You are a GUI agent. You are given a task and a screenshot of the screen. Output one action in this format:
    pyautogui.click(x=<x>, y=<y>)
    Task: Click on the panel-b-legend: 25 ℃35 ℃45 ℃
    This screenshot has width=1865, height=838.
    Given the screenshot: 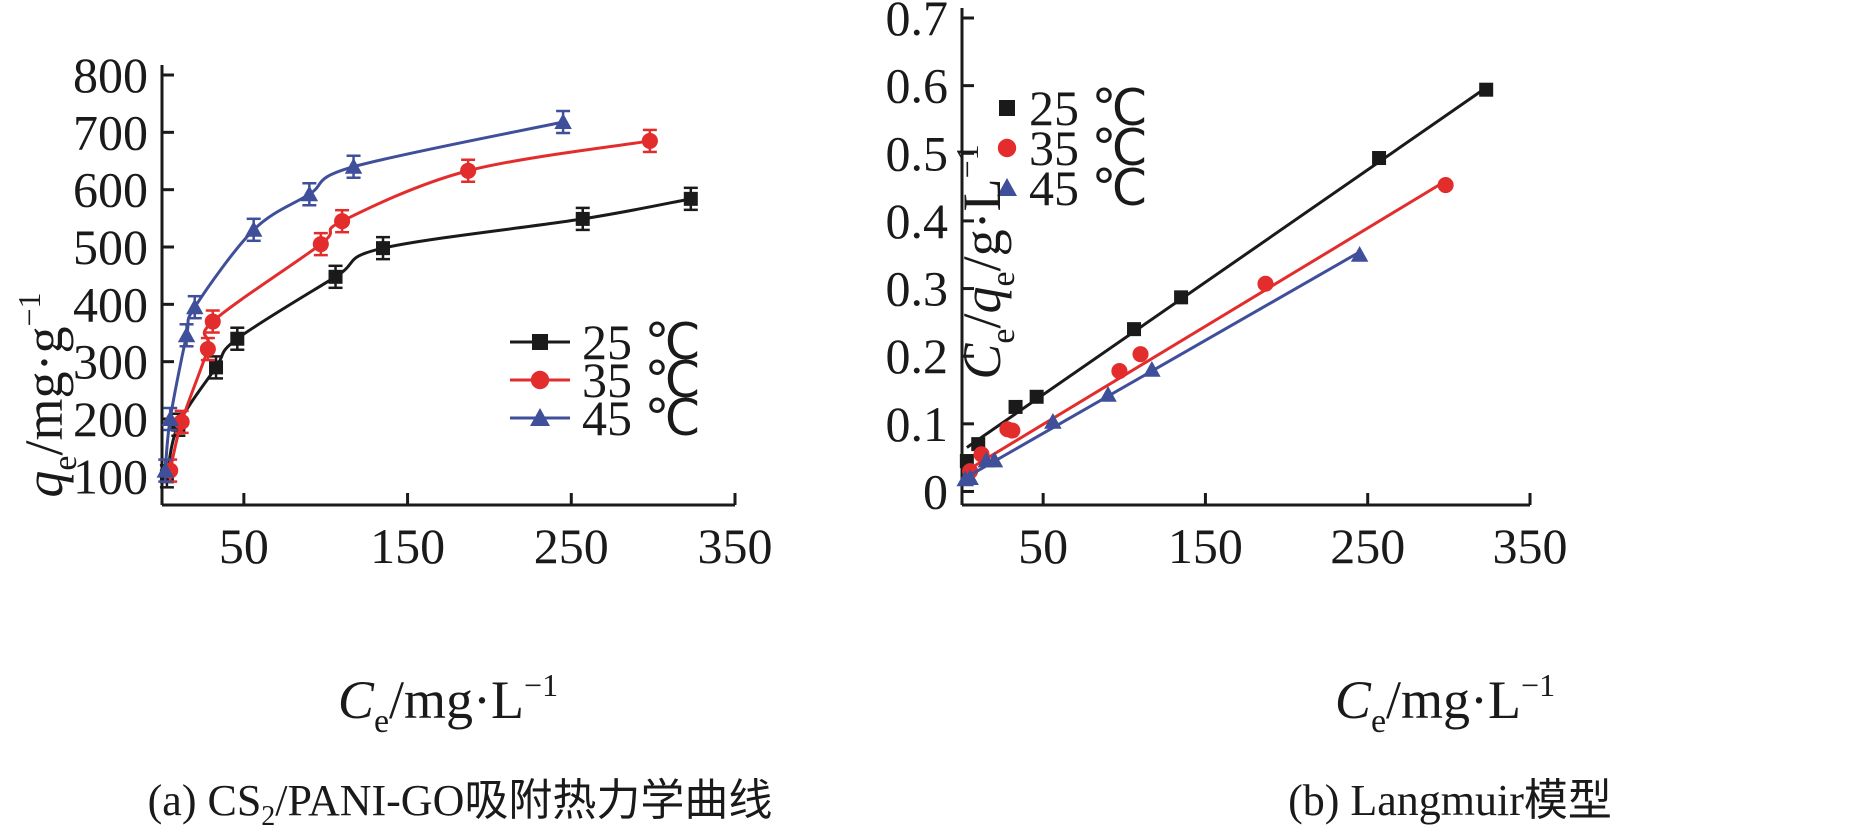 What is the action you would take?
    pyautogui.click(x=1072, y=148)
    